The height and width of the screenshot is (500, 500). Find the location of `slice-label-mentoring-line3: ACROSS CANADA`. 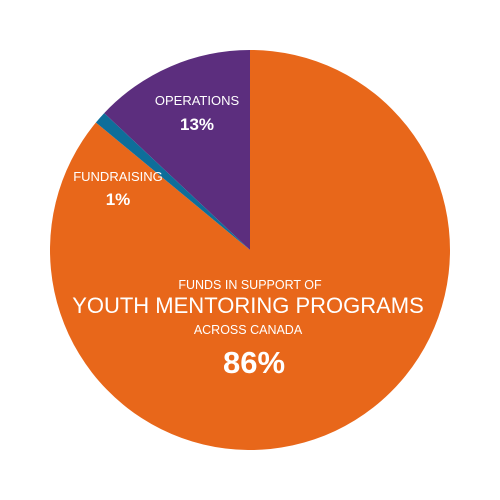

slice-label-mentoring-line3: ACROSS CANADA is located at coordinates (248, 330).